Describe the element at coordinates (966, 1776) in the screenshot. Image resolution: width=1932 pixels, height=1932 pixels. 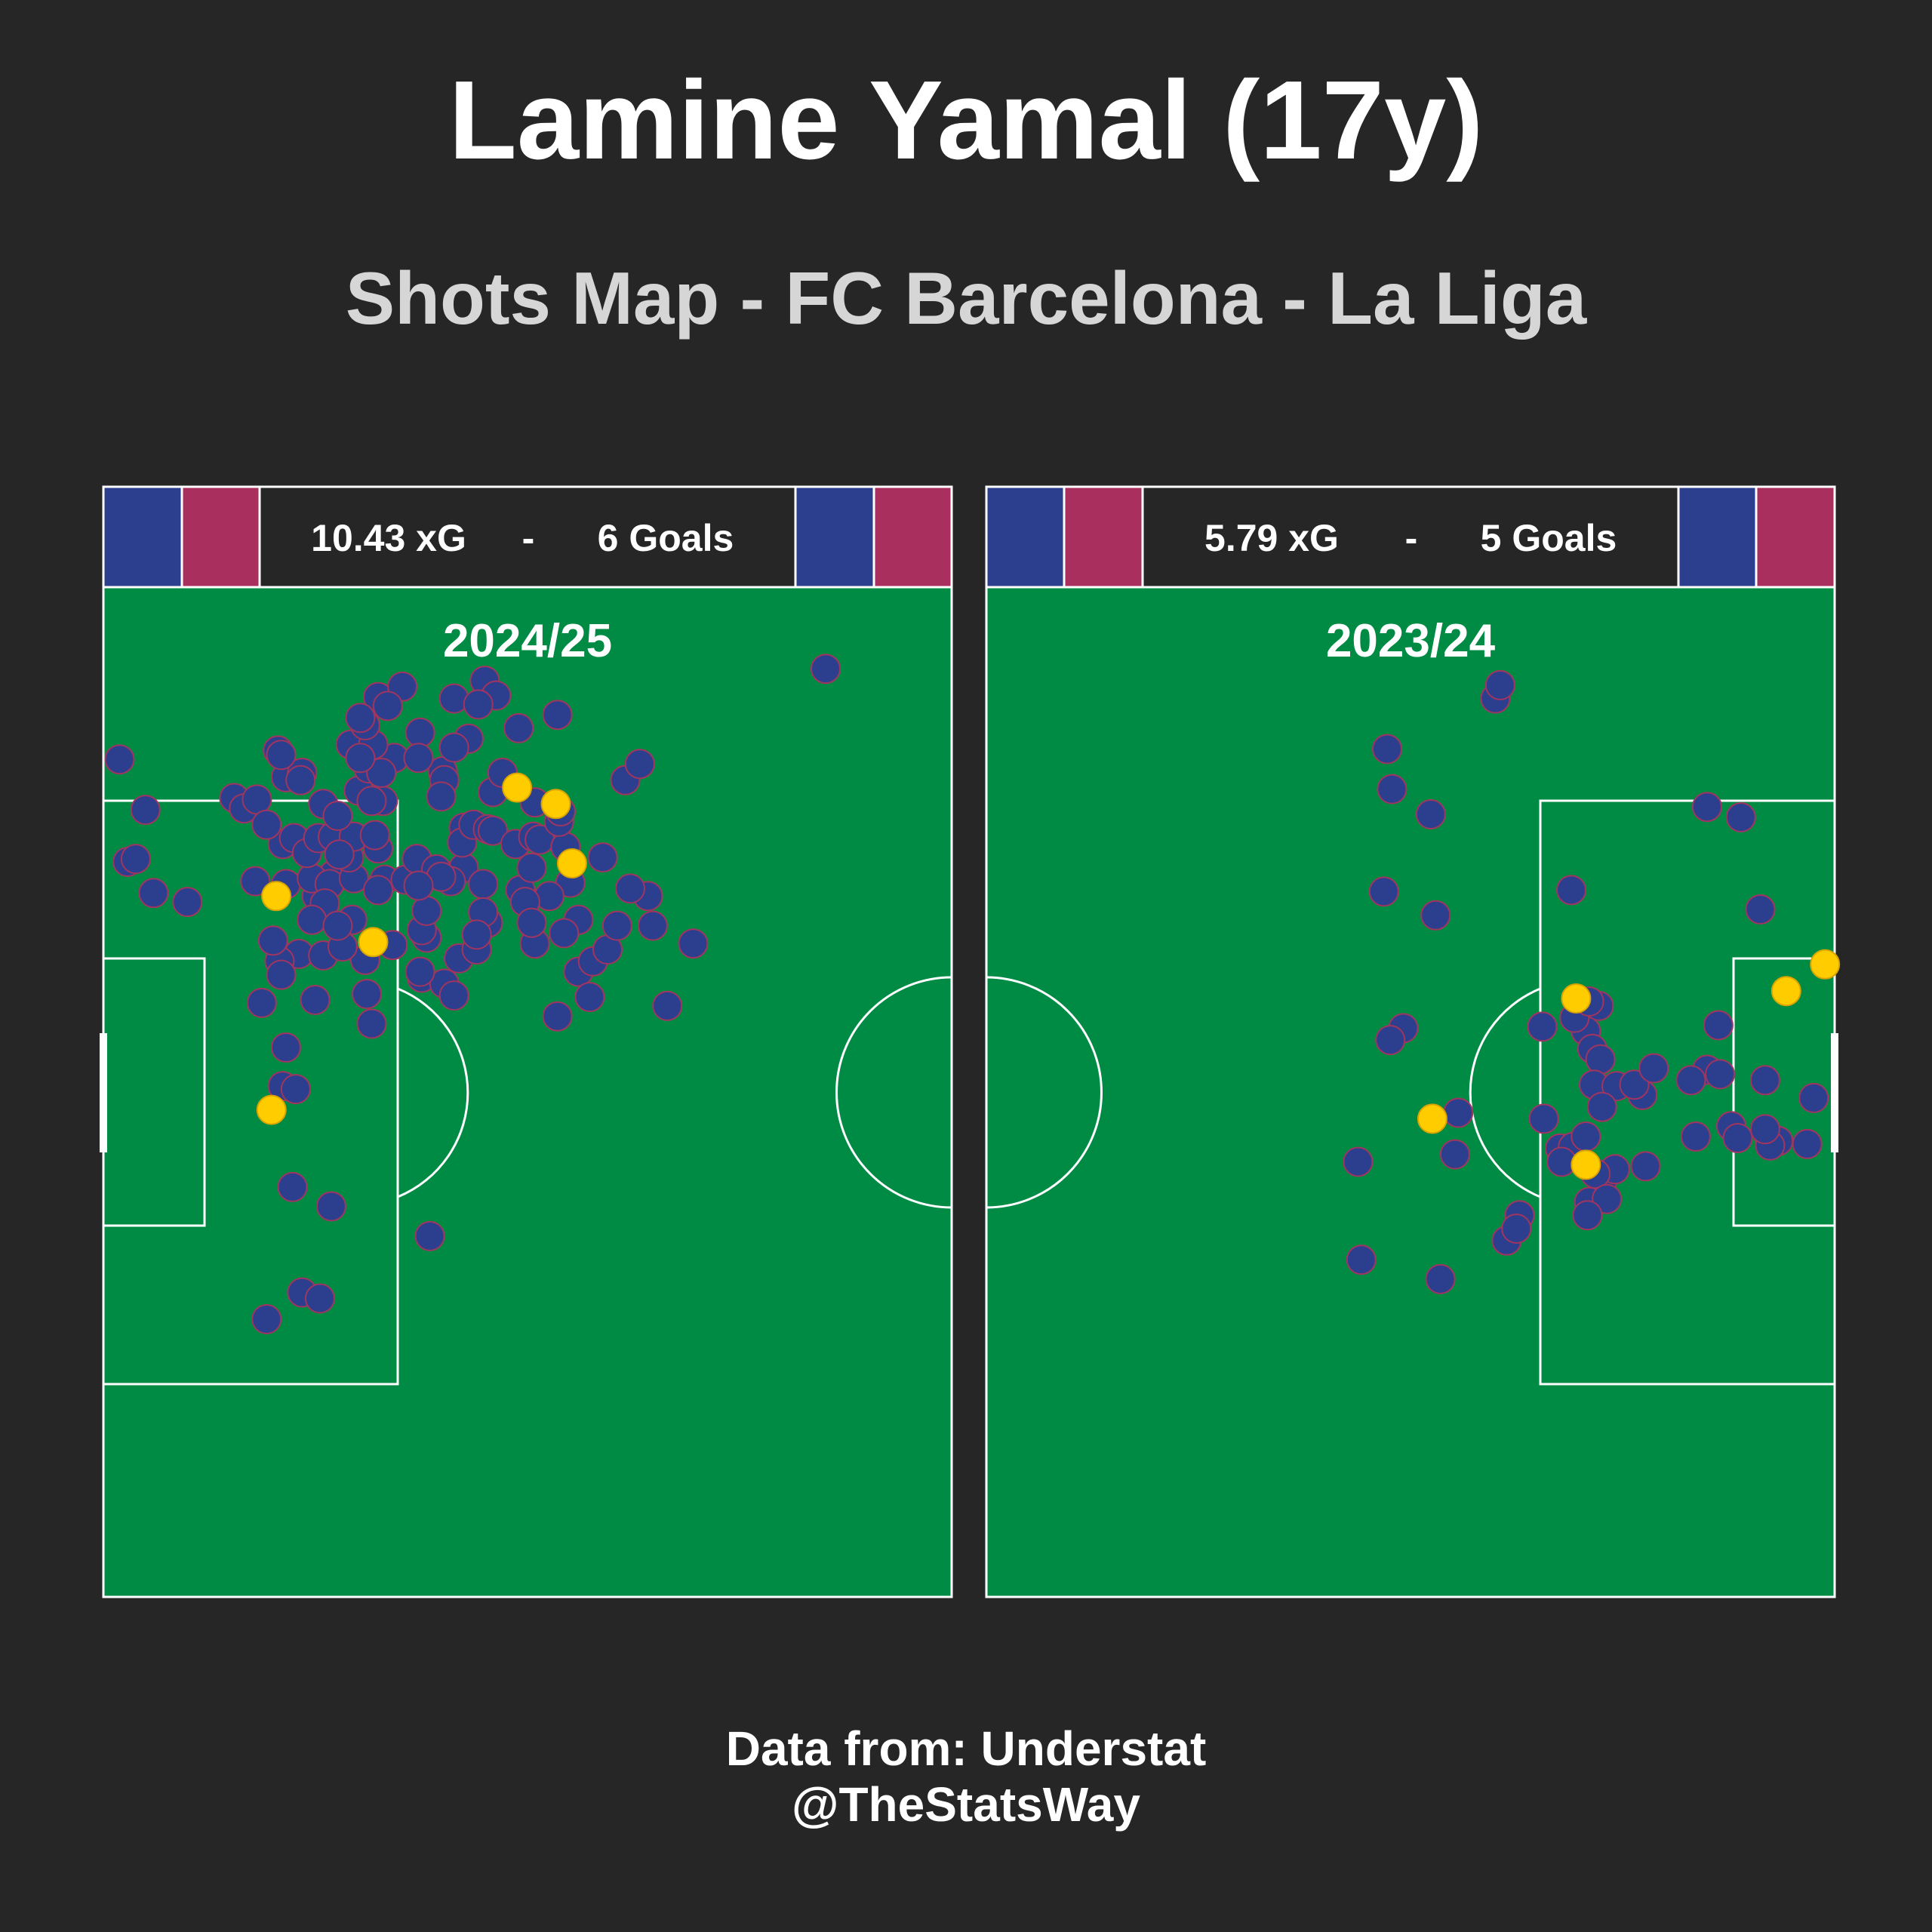
I see `footer: Data from: Understat @TheStatsWay` at that location.